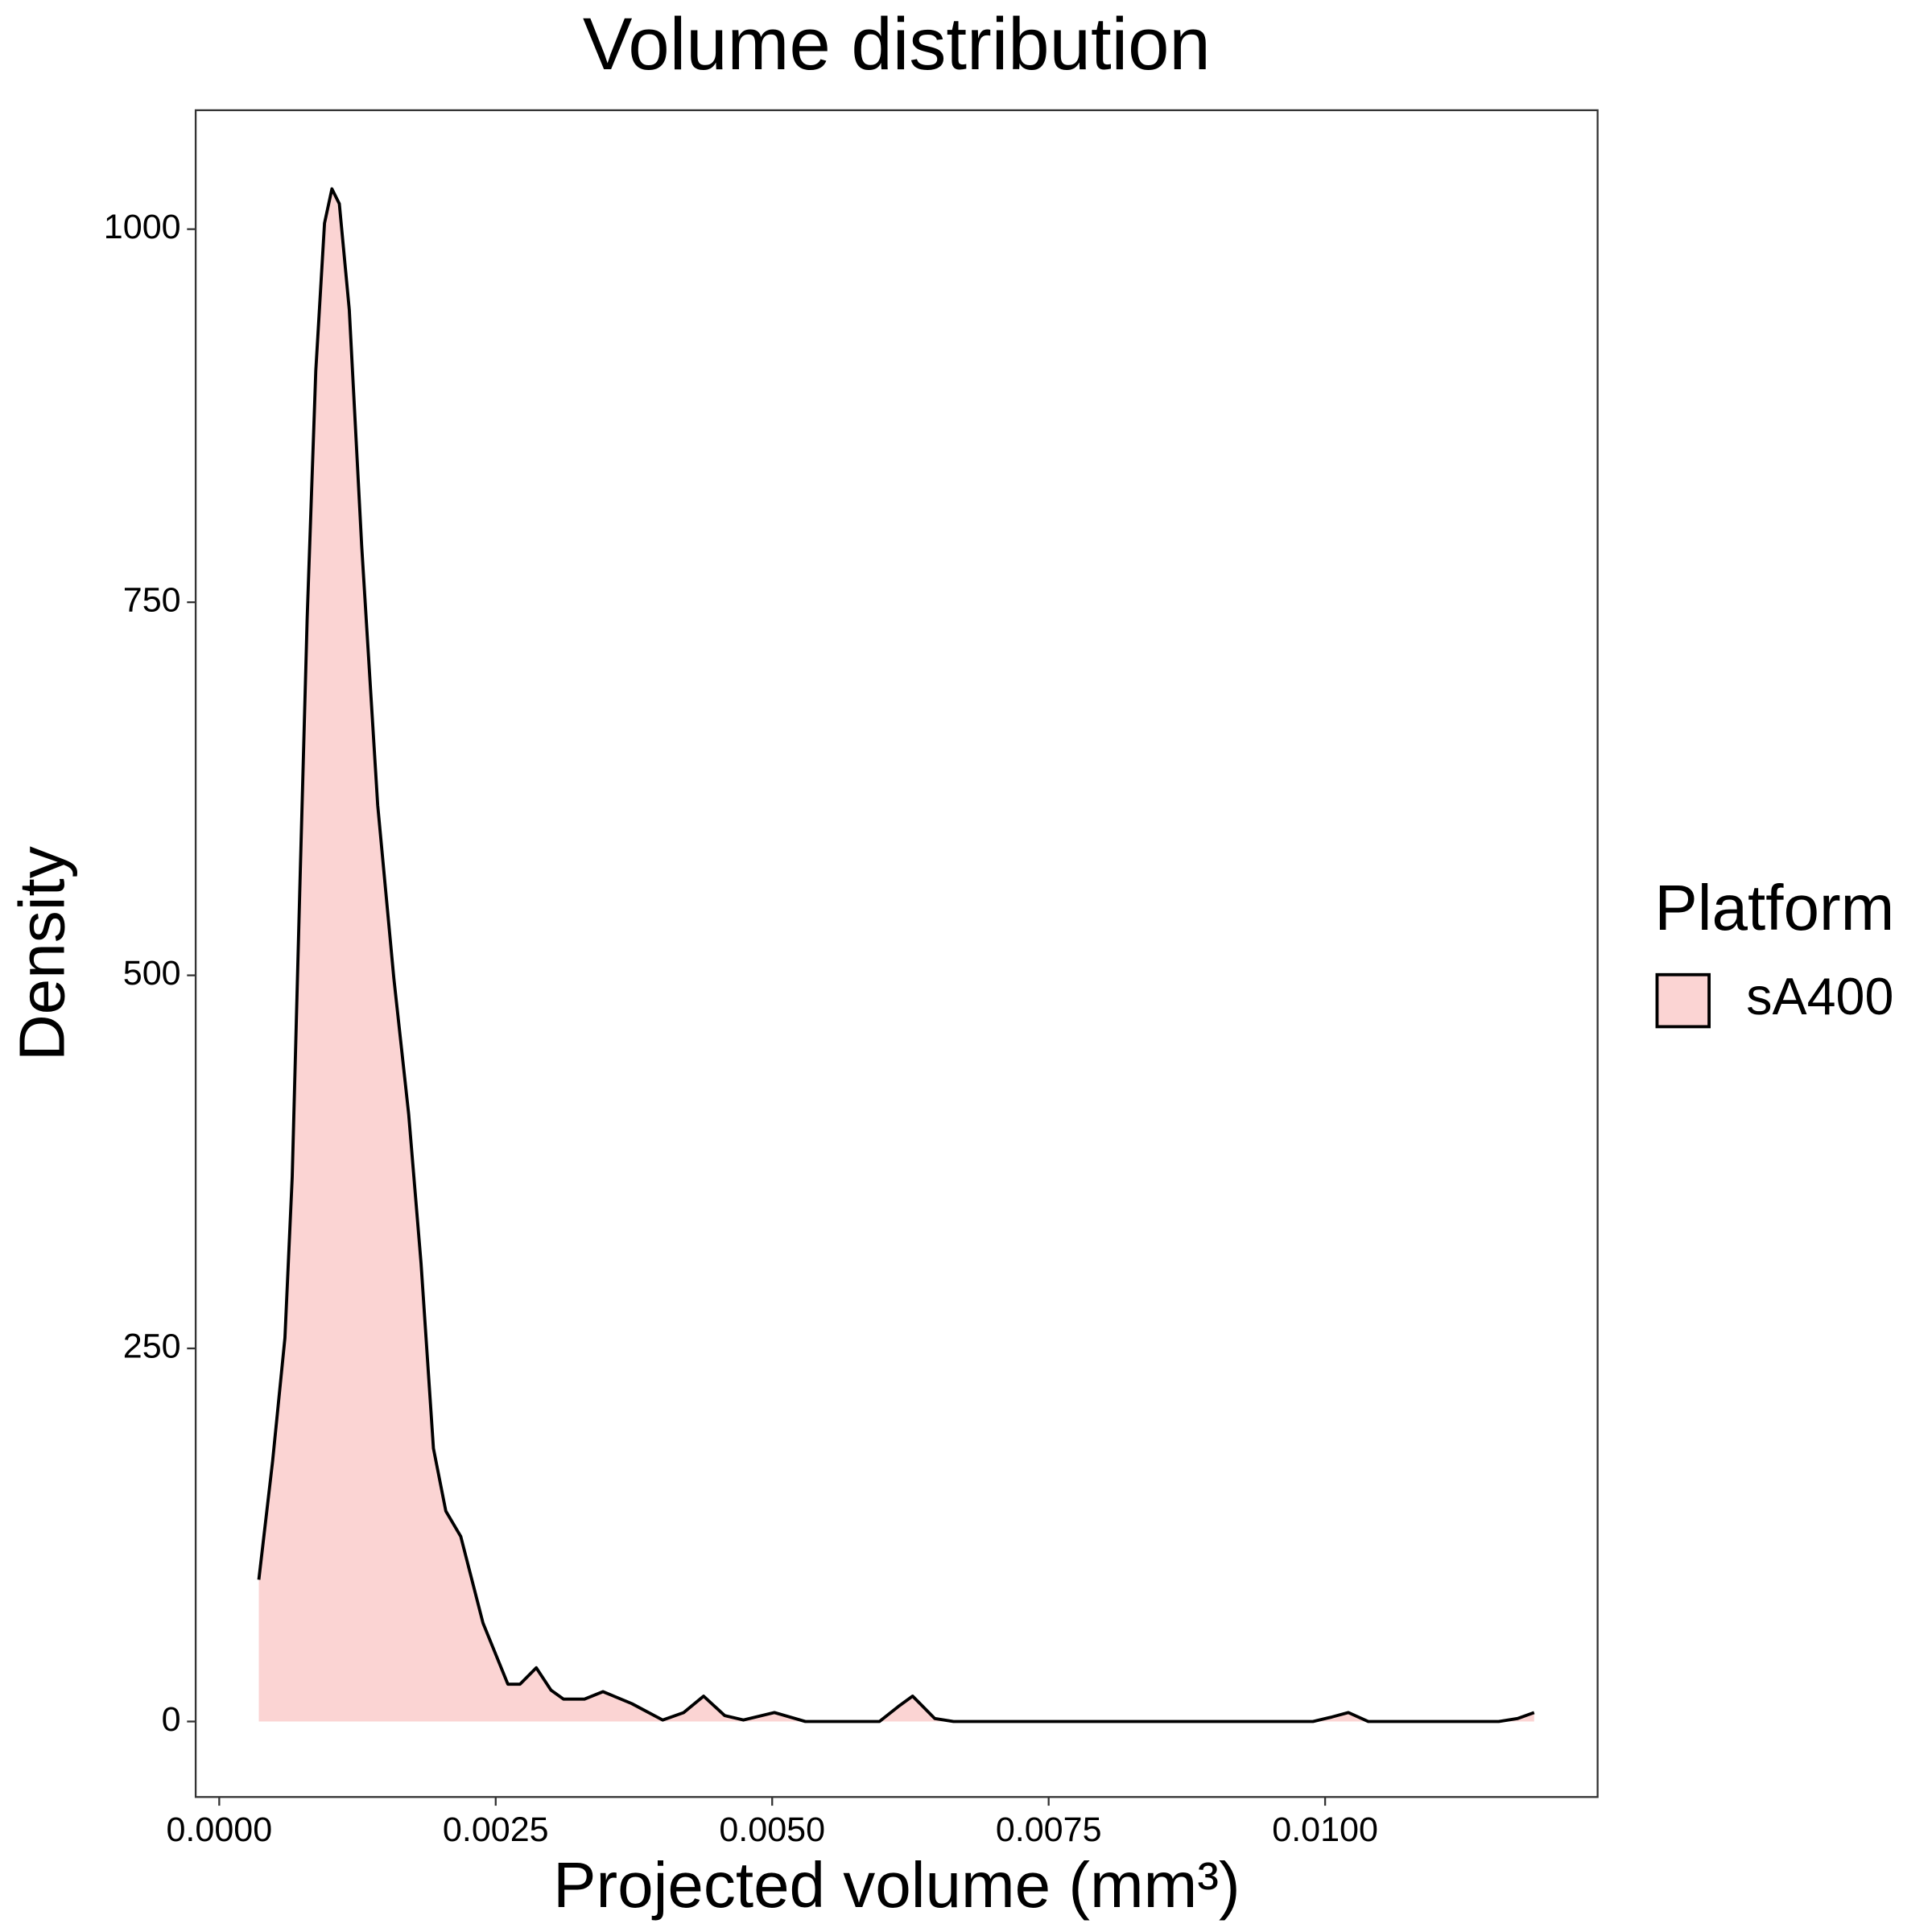 The width and height of the screenshot is (1932, 1932). I want to click on x-tick-label: 0.0050, so click(772, 1829).